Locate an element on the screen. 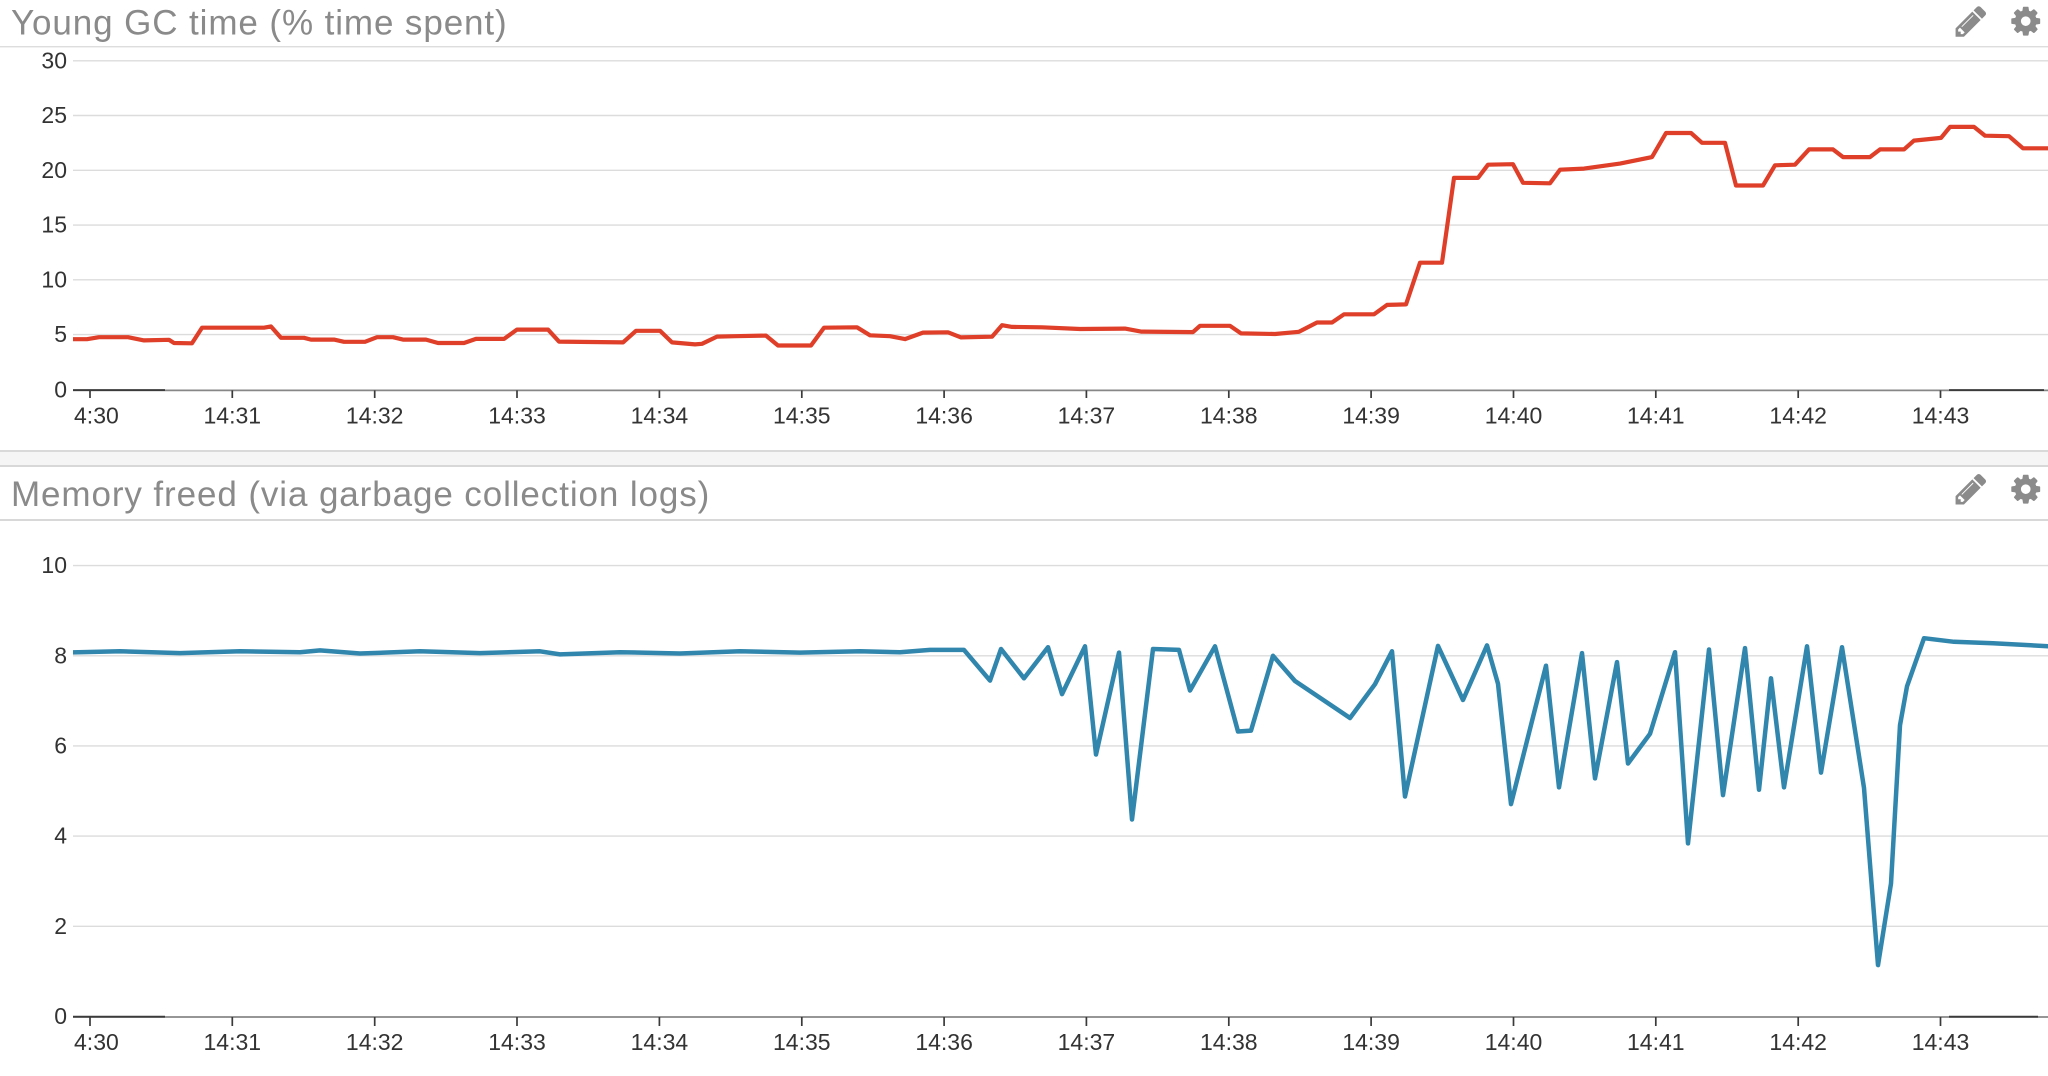 Image resolution: width=2048 pixels, height=1076 pixels. svg-text: 5 is located at coordinates (60, 334).